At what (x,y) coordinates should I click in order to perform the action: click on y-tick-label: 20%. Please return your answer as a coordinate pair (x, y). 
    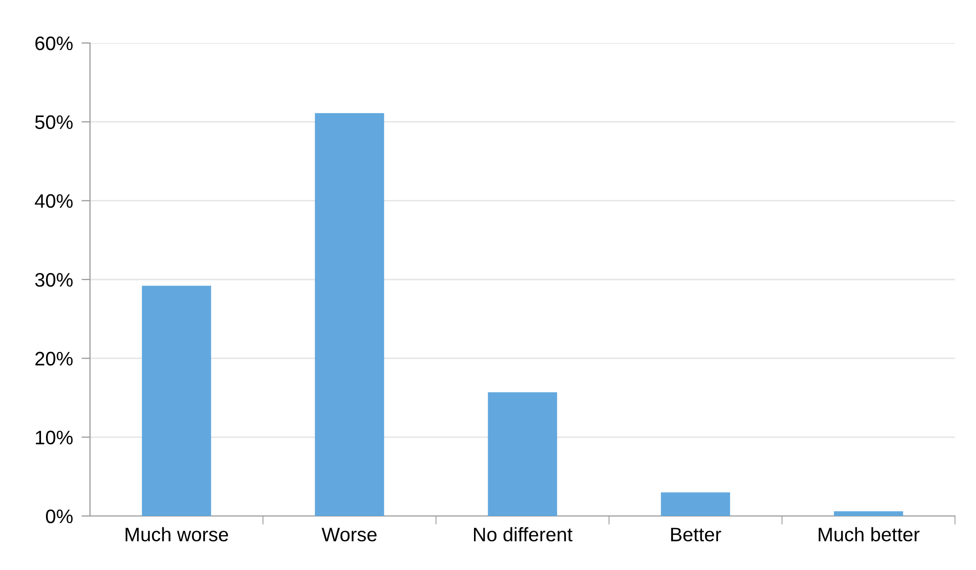
    Looking at the image, I should click on (54, 359).